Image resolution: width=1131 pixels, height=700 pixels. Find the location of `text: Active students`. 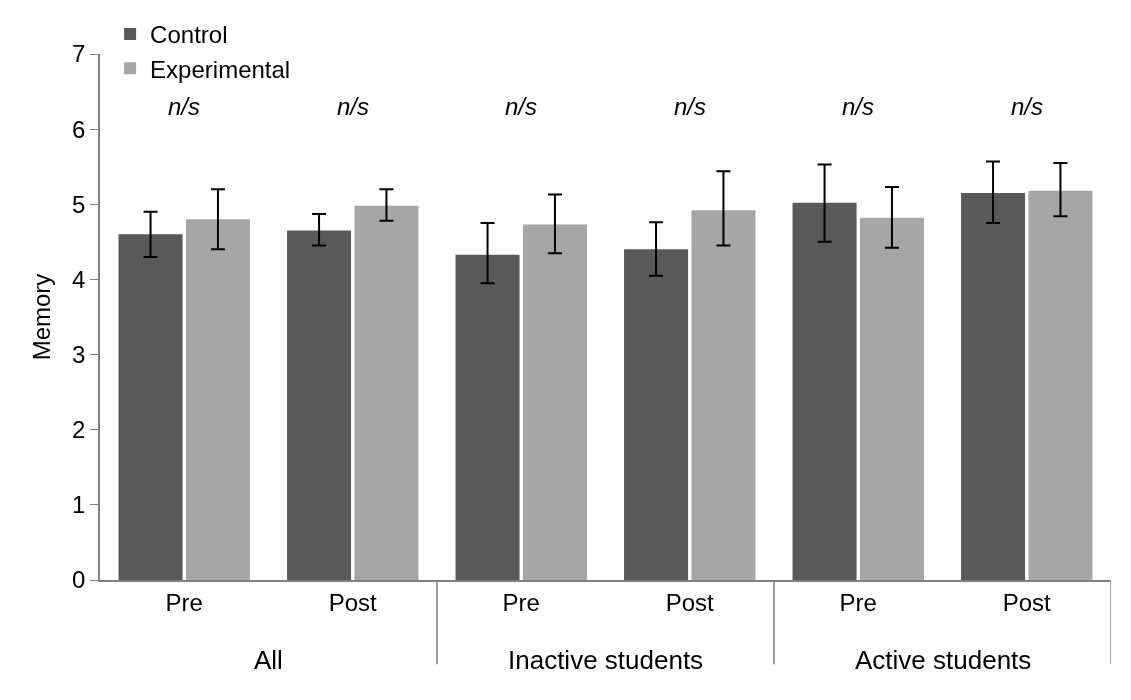

text: Active students is located at coordinates (943, 660).